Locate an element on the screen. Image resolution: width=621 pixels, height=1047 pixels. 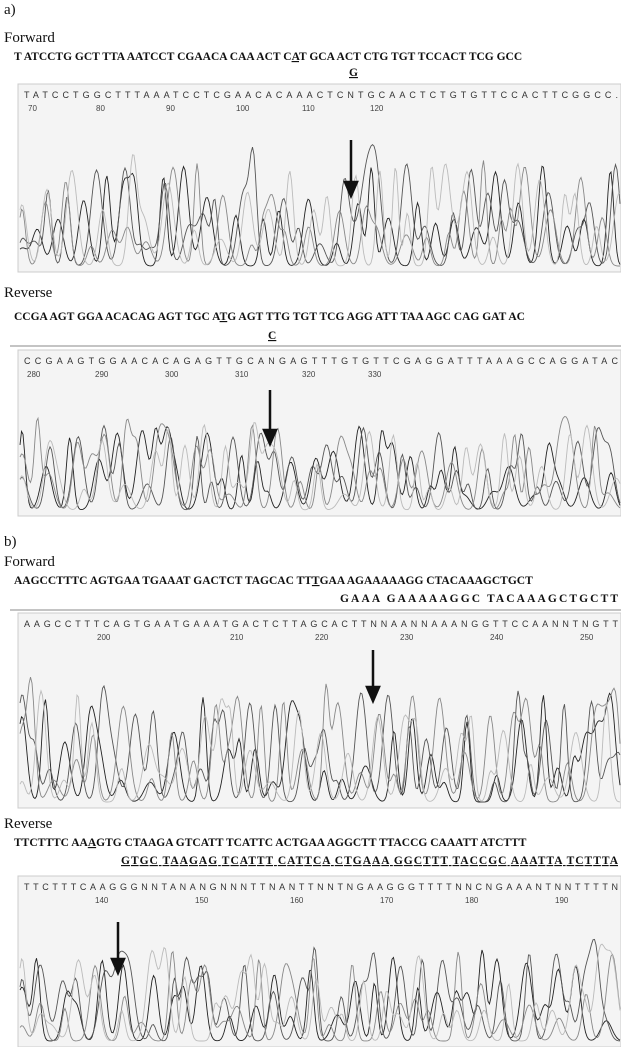
base-position: 240 is located at coordinates (497, 637).